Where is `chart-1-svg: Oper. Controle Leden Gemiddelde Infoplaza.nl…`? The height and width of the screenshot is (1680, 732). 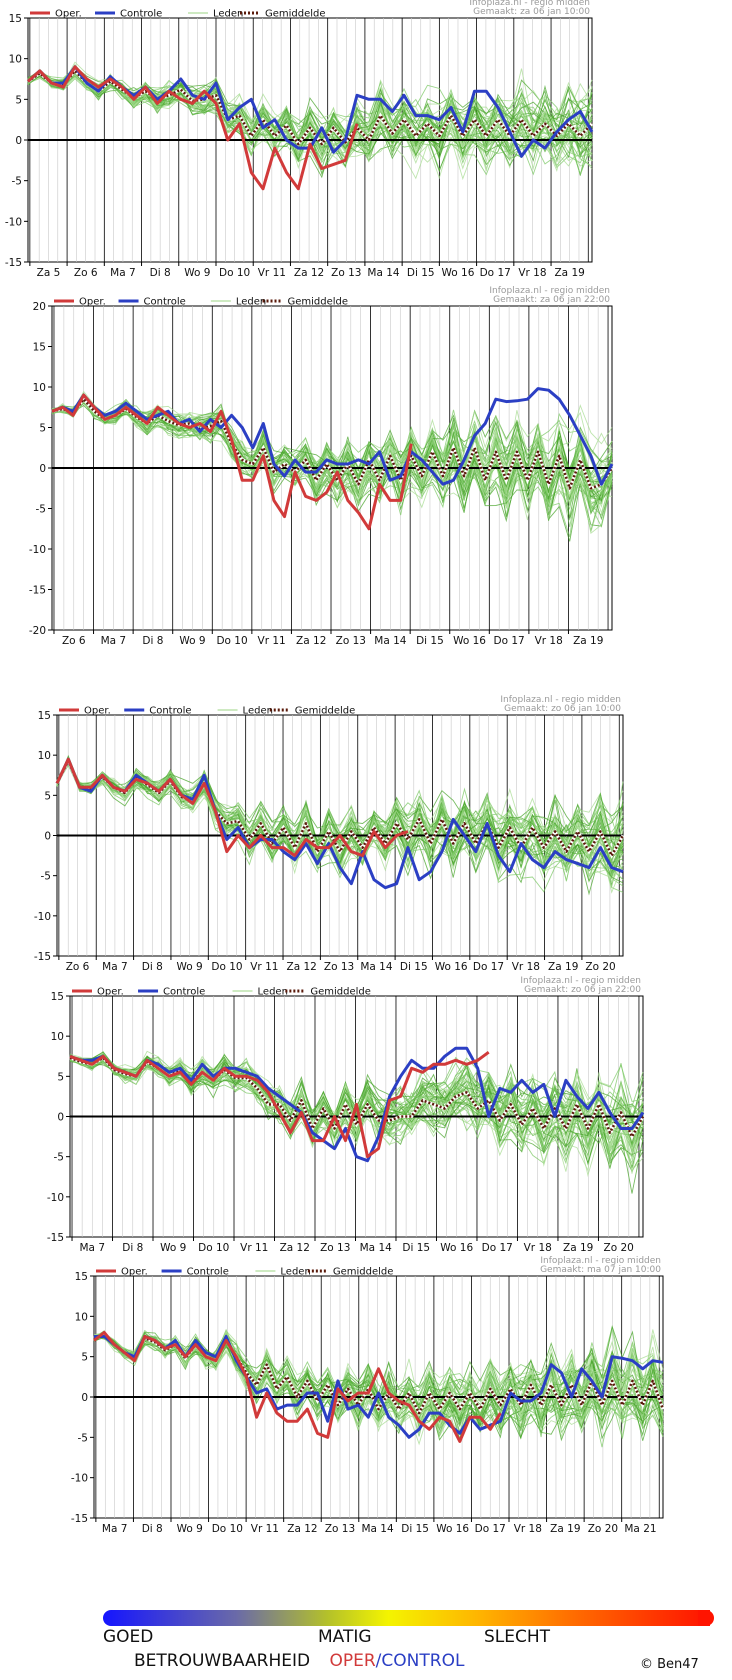
chart-1-svg: Oper. Controle Leden Gemiddelde Infoplaza.nl… is located at coordinates (299, 139).